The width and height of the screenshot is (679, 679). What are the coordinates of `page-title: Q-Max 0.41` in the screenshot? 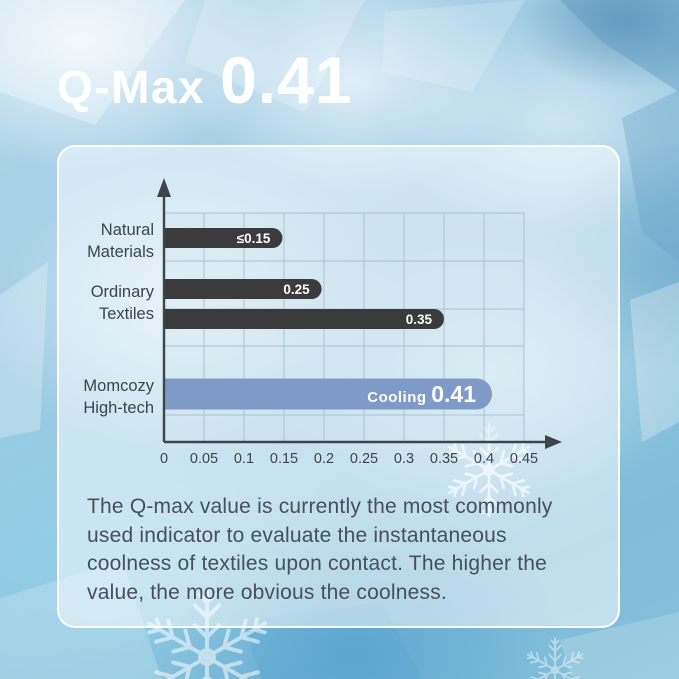 It's located at (205, 80).